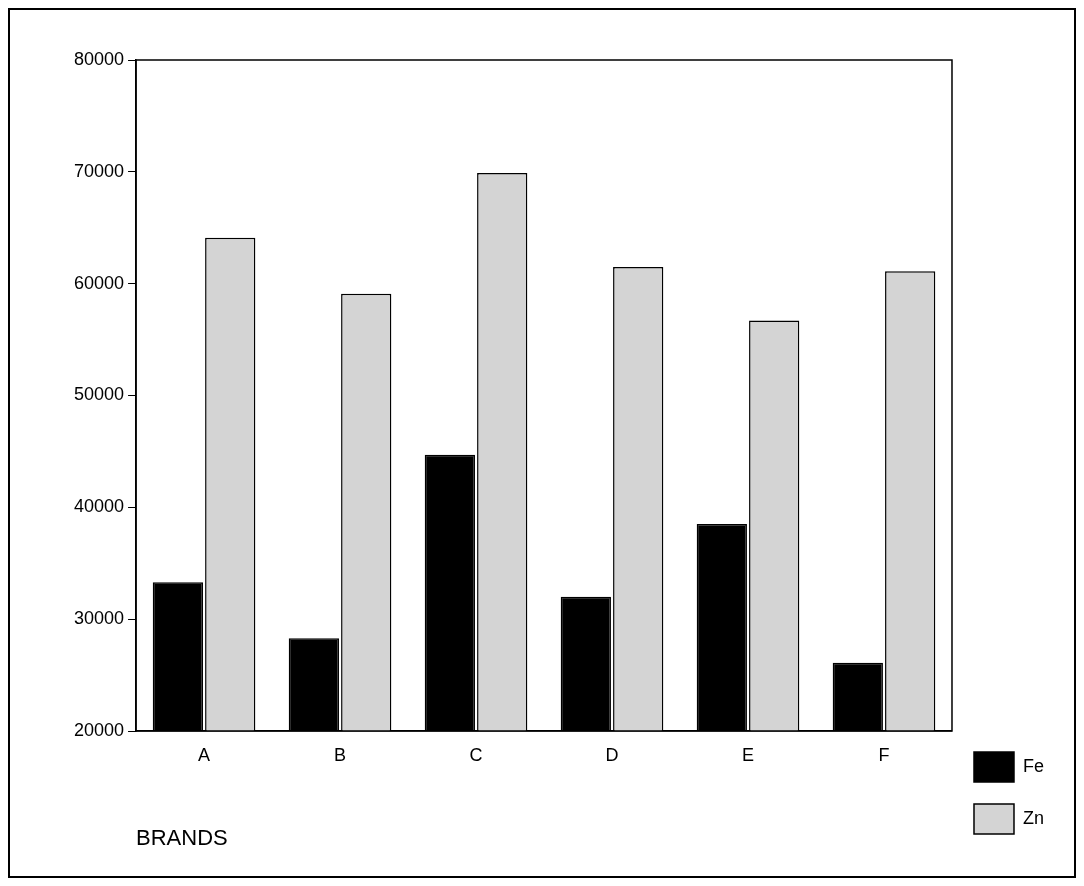  Describe the element at coordinates (612, 754) in the screenshot. I see `x-tick-label: D` at that location.